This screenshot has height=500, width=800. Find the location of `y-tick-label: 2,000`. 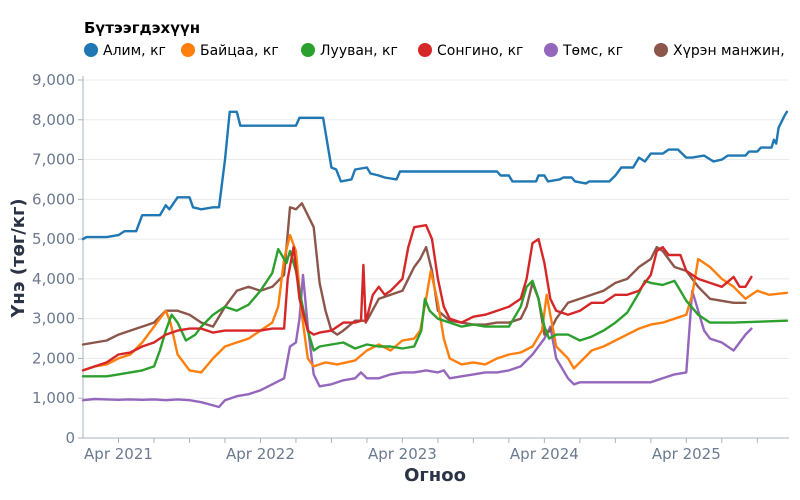

y-tick-label: 2,000 is located at coordinates (53, 358).